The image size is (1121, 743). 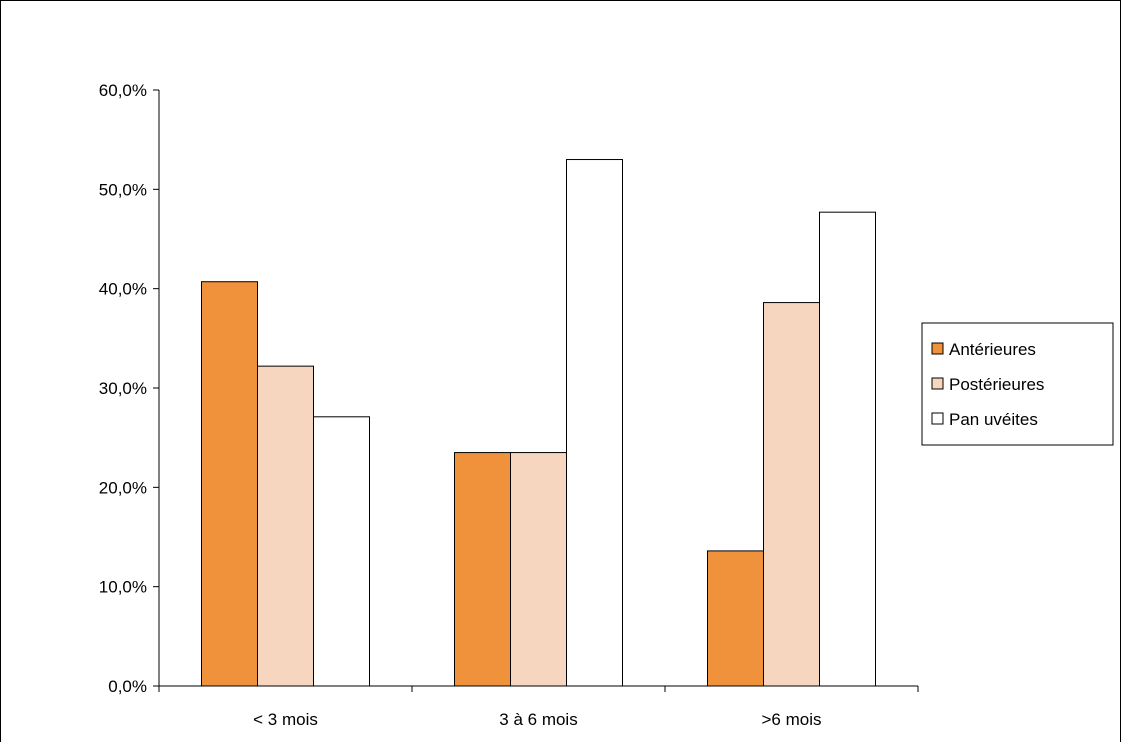 What do you see at coordinates (123, 90) in the screenshot?
I see `y-tick-label: 60,0%` at bounding box center [123, 90].